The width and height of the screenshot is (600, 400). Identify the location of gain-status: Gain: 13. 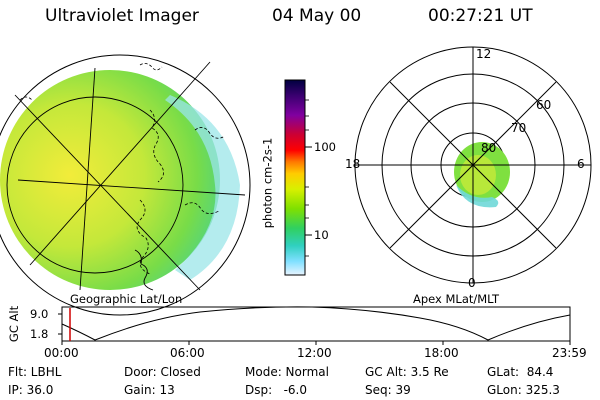
(149, 390).